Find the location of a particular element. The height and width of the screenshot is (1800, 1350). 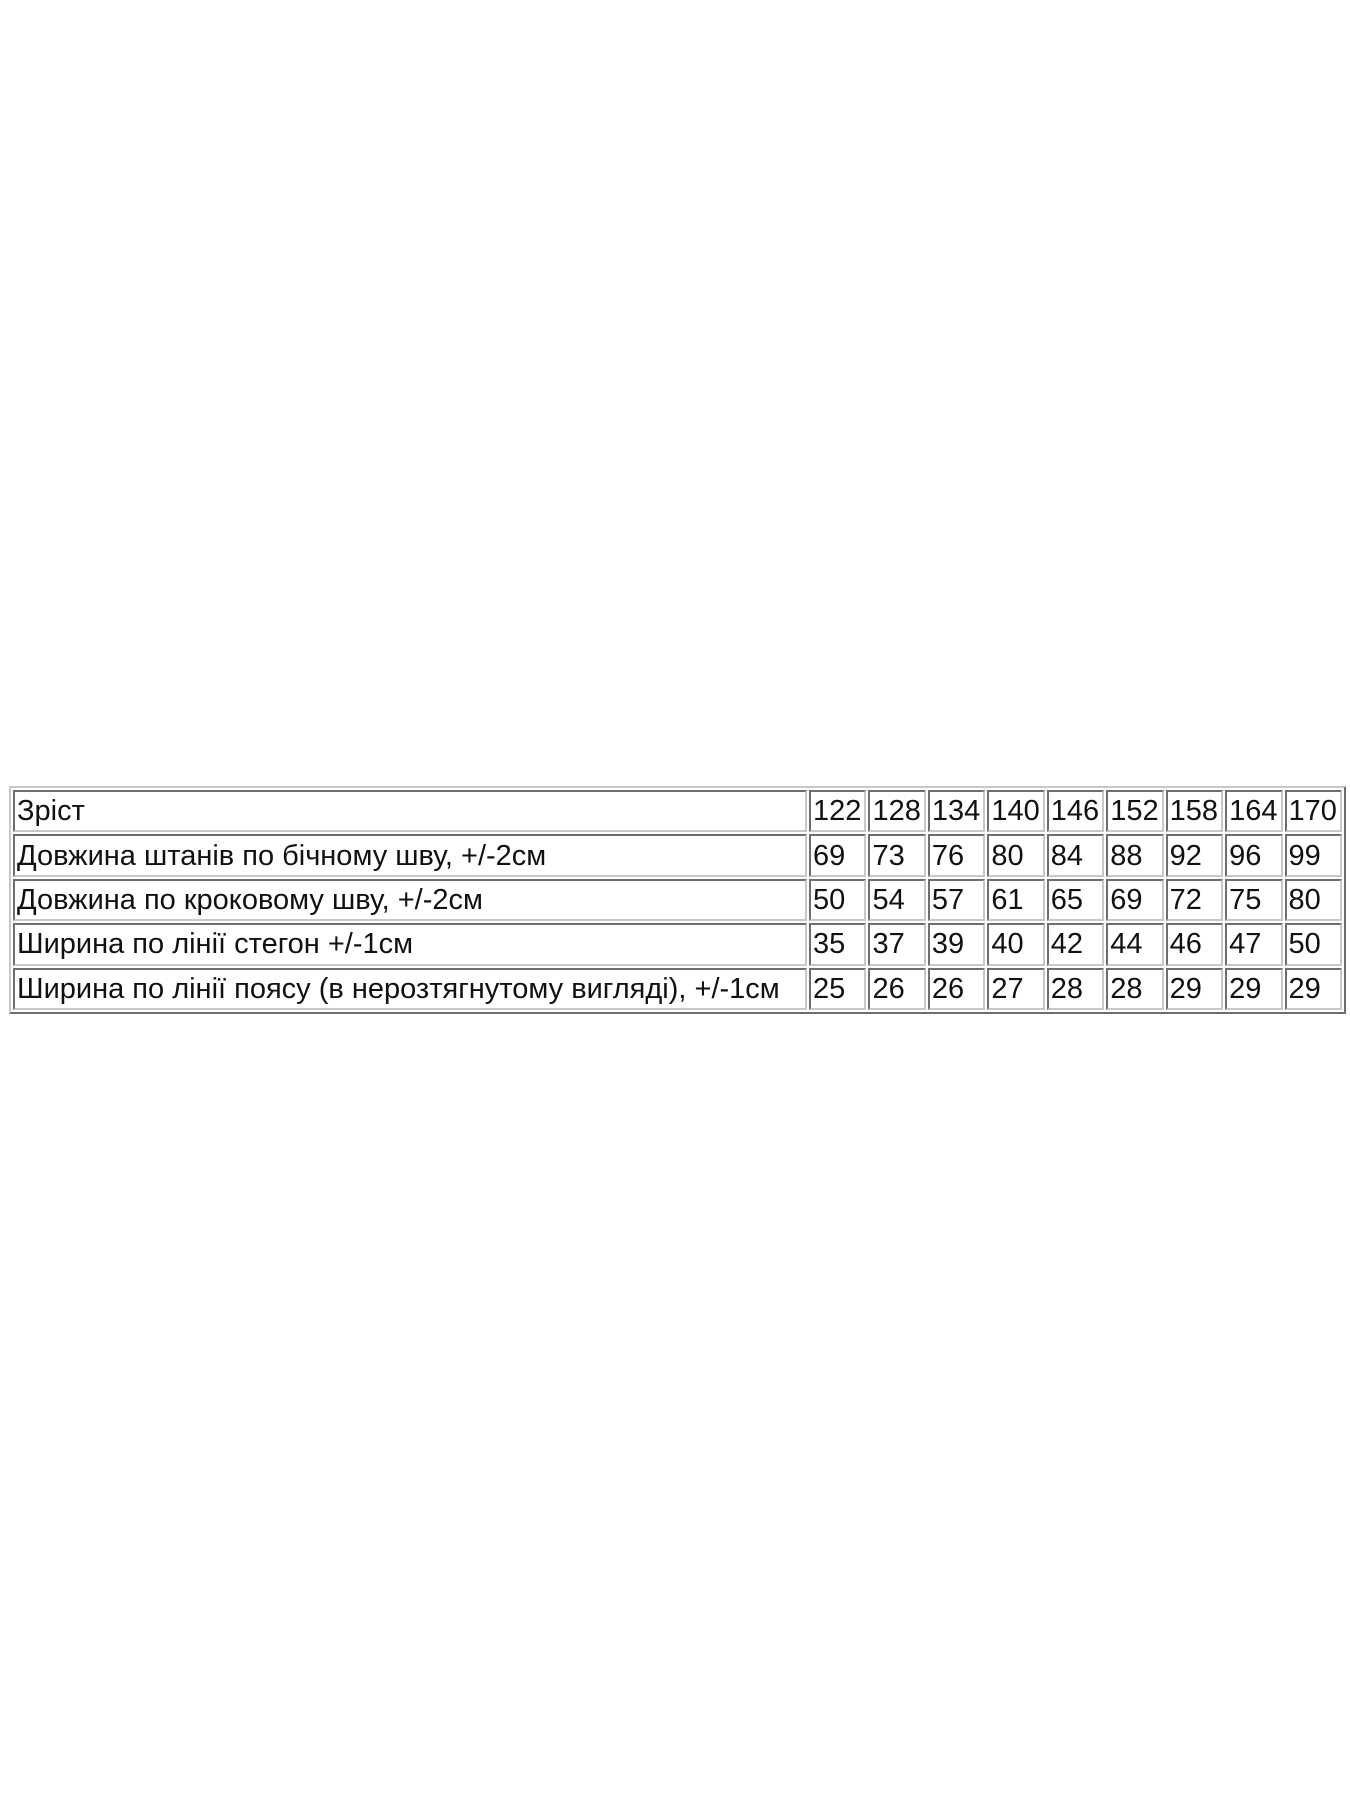

size-header-cell: 128 is located at coordinates (897, 811).